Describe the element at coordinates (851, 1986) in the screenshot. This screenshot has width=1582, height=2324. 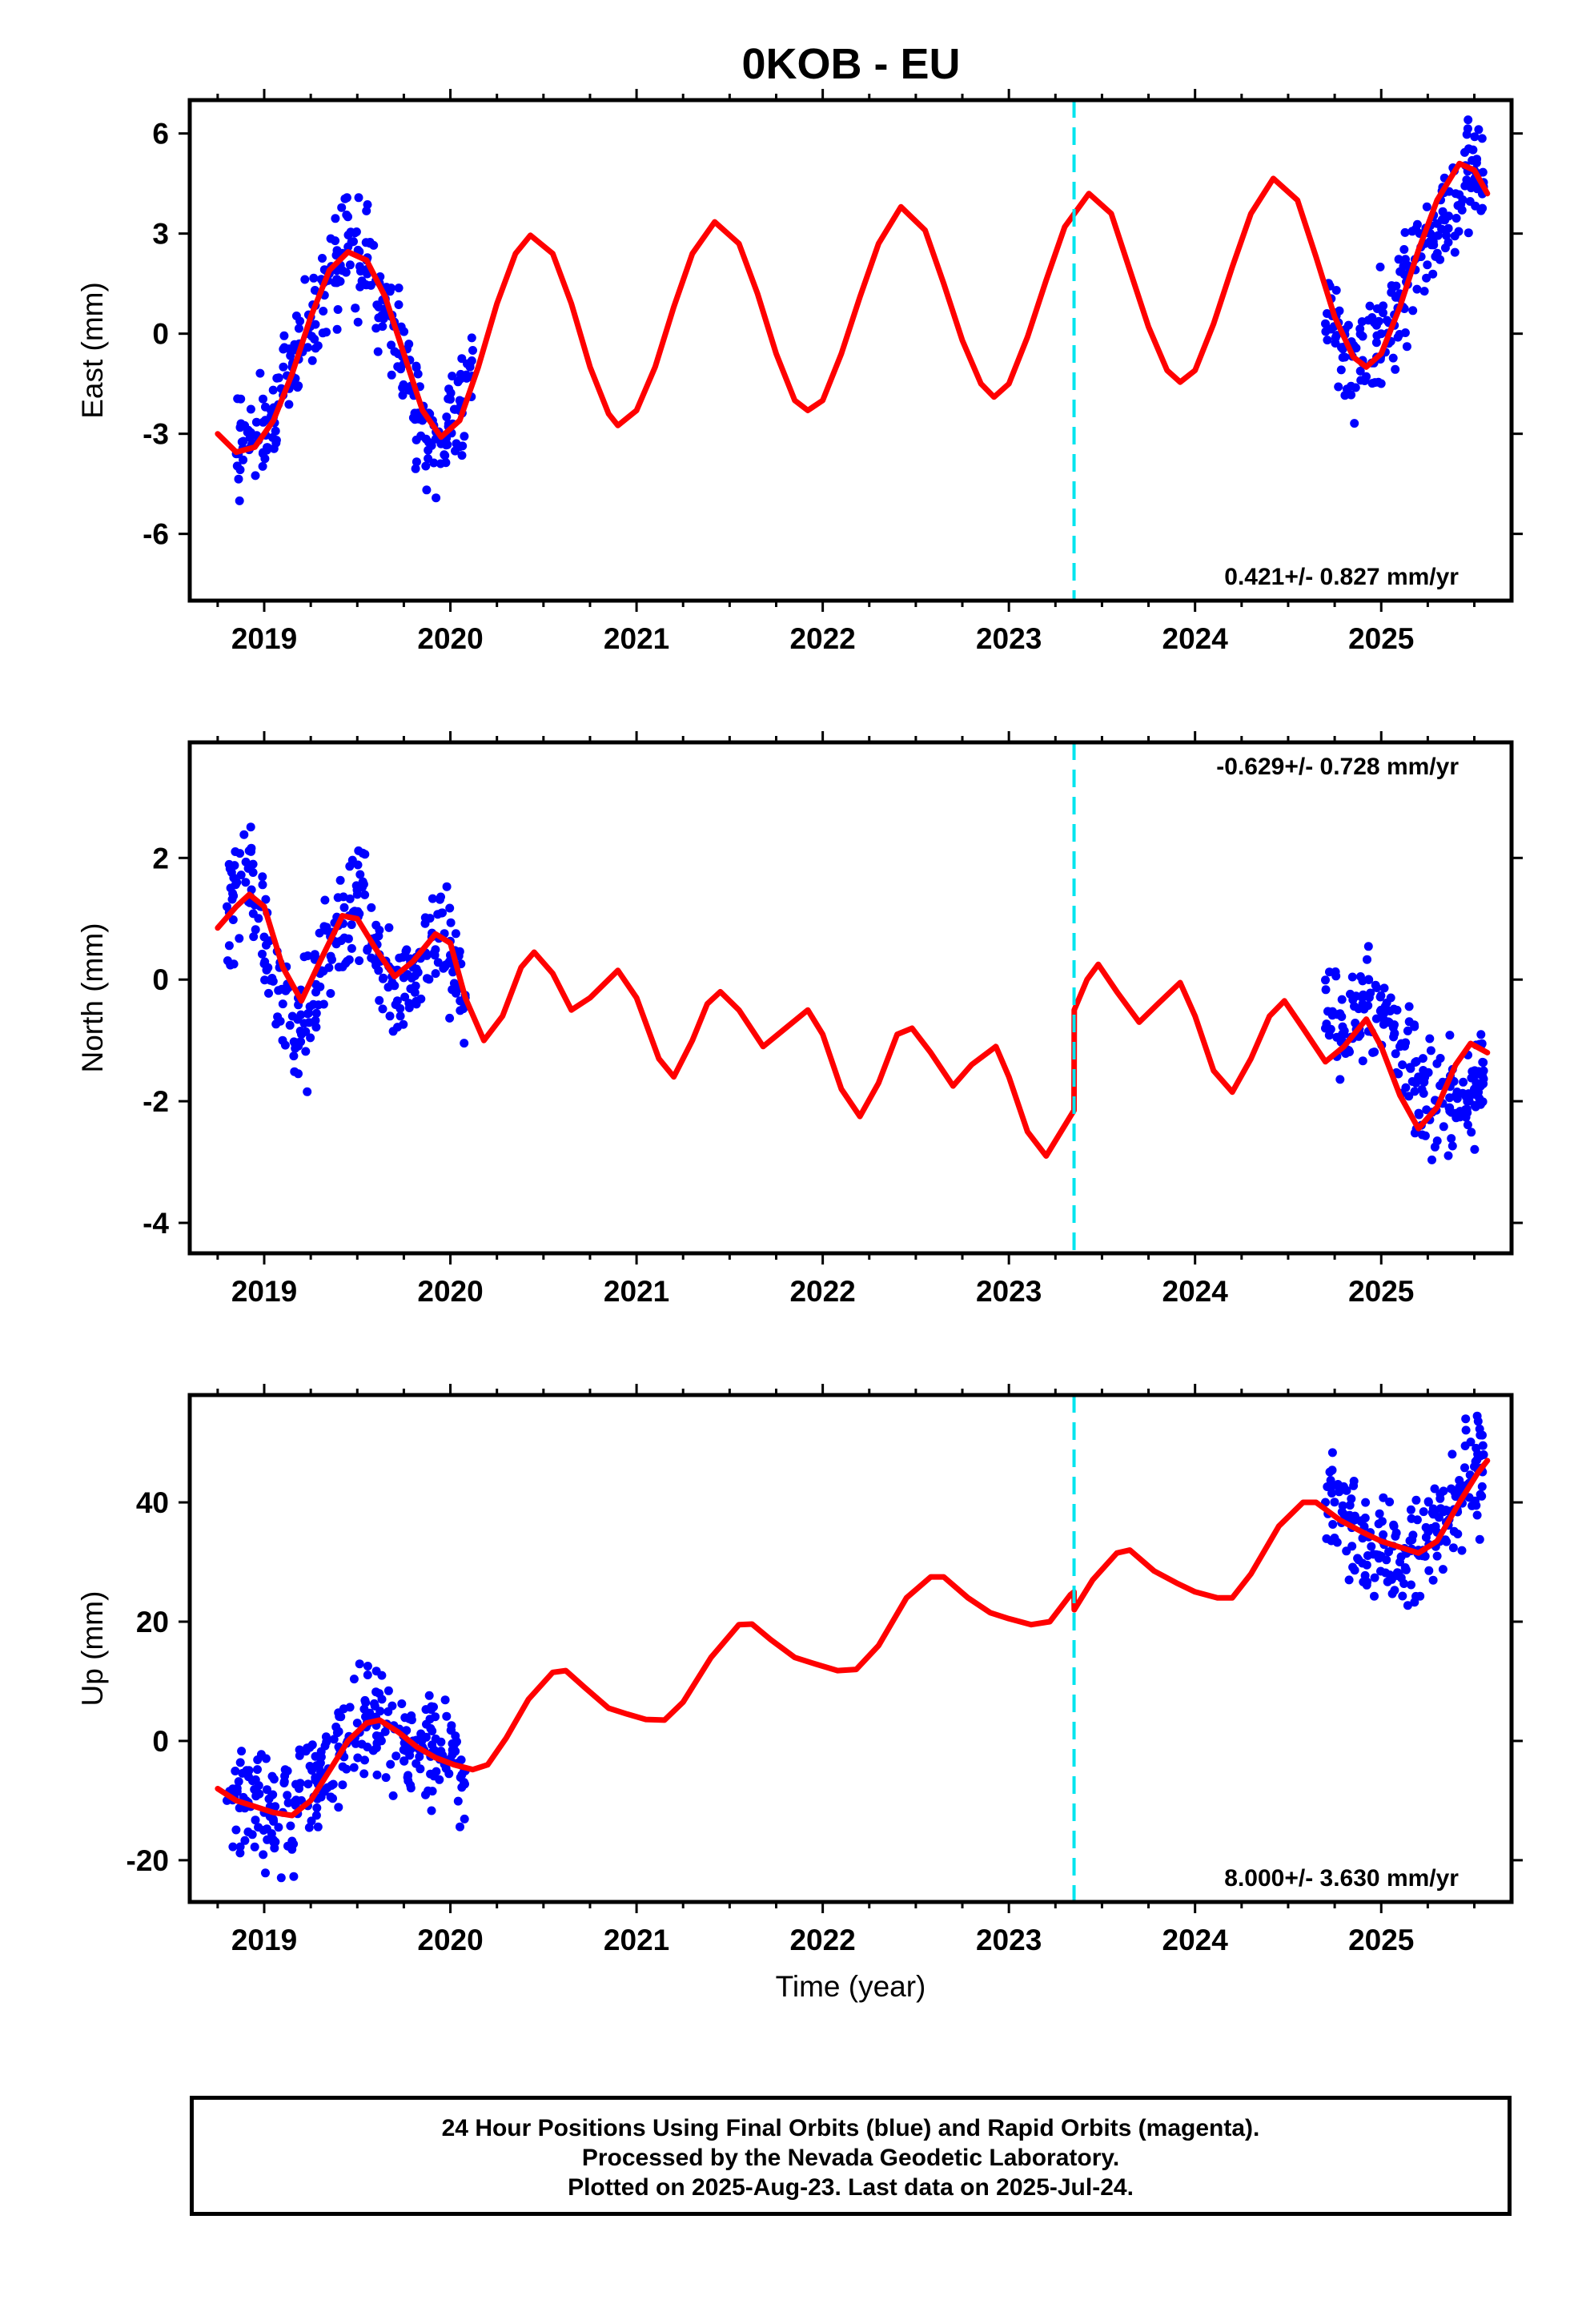
I see `x-axis-label: Time (year)` at that location.